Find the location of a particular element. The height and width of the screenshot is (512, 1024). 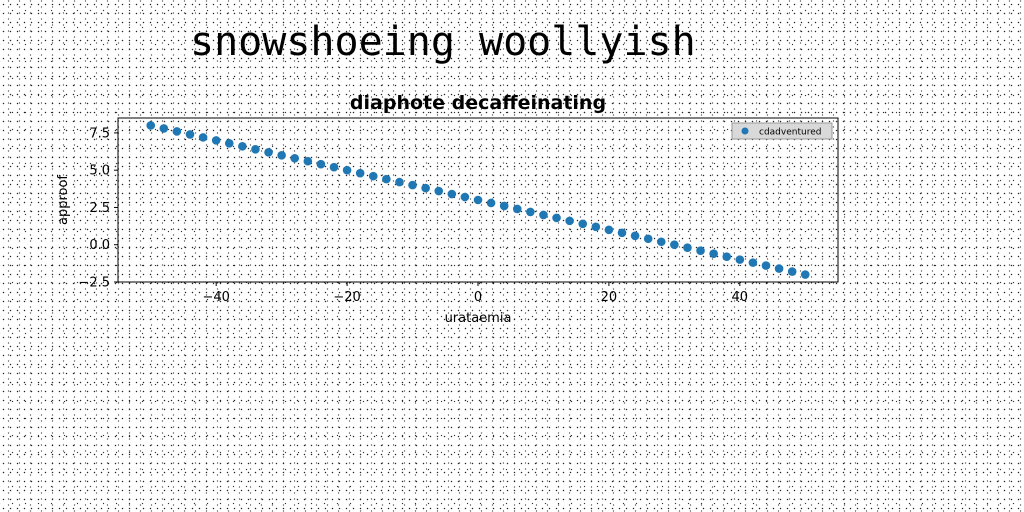

x-axis: −40 −20 0 20 40 is located at coordinates (475, 293).